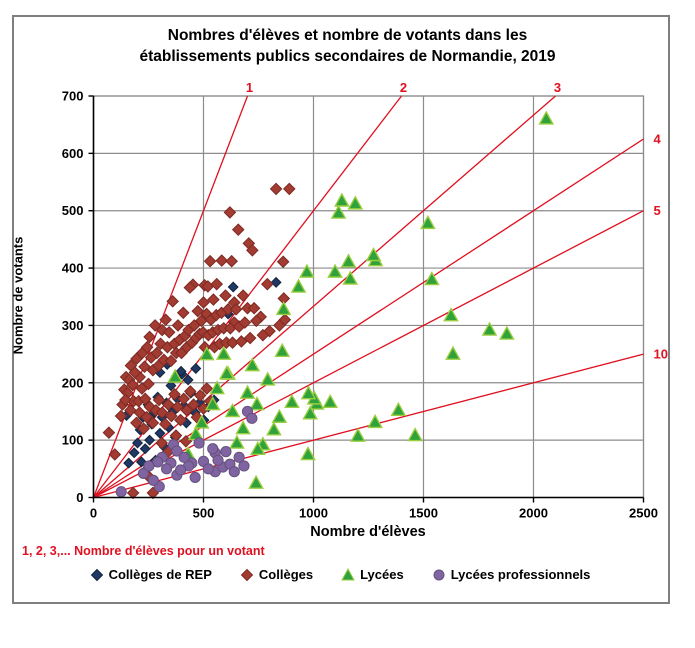 This screenshot has width=695, height=648. I want to click on x-tick-label: 2000, so click(533, 513).